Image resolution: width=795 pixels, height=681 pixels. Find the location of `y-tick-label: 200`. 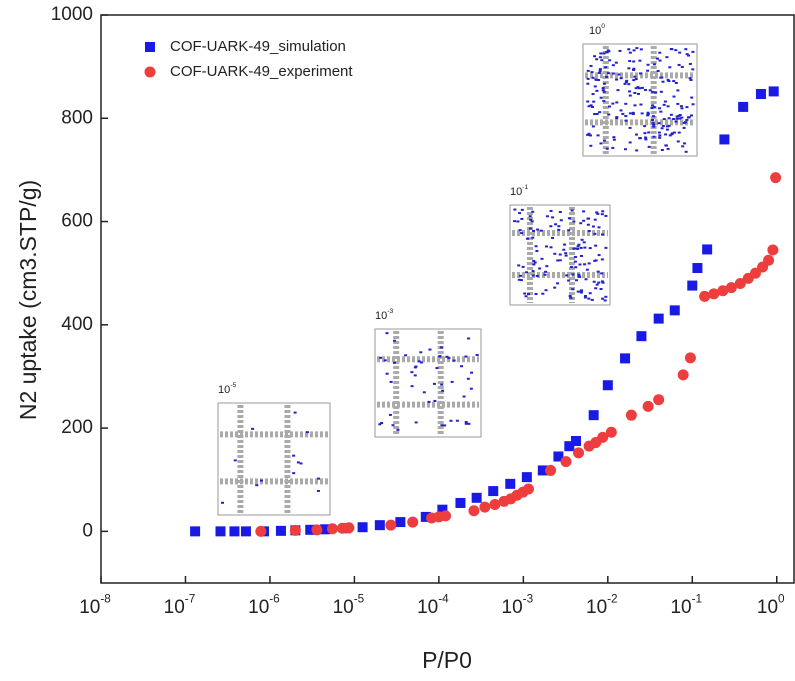

y-tick-label: 200 is located at coordinates (77, 427).